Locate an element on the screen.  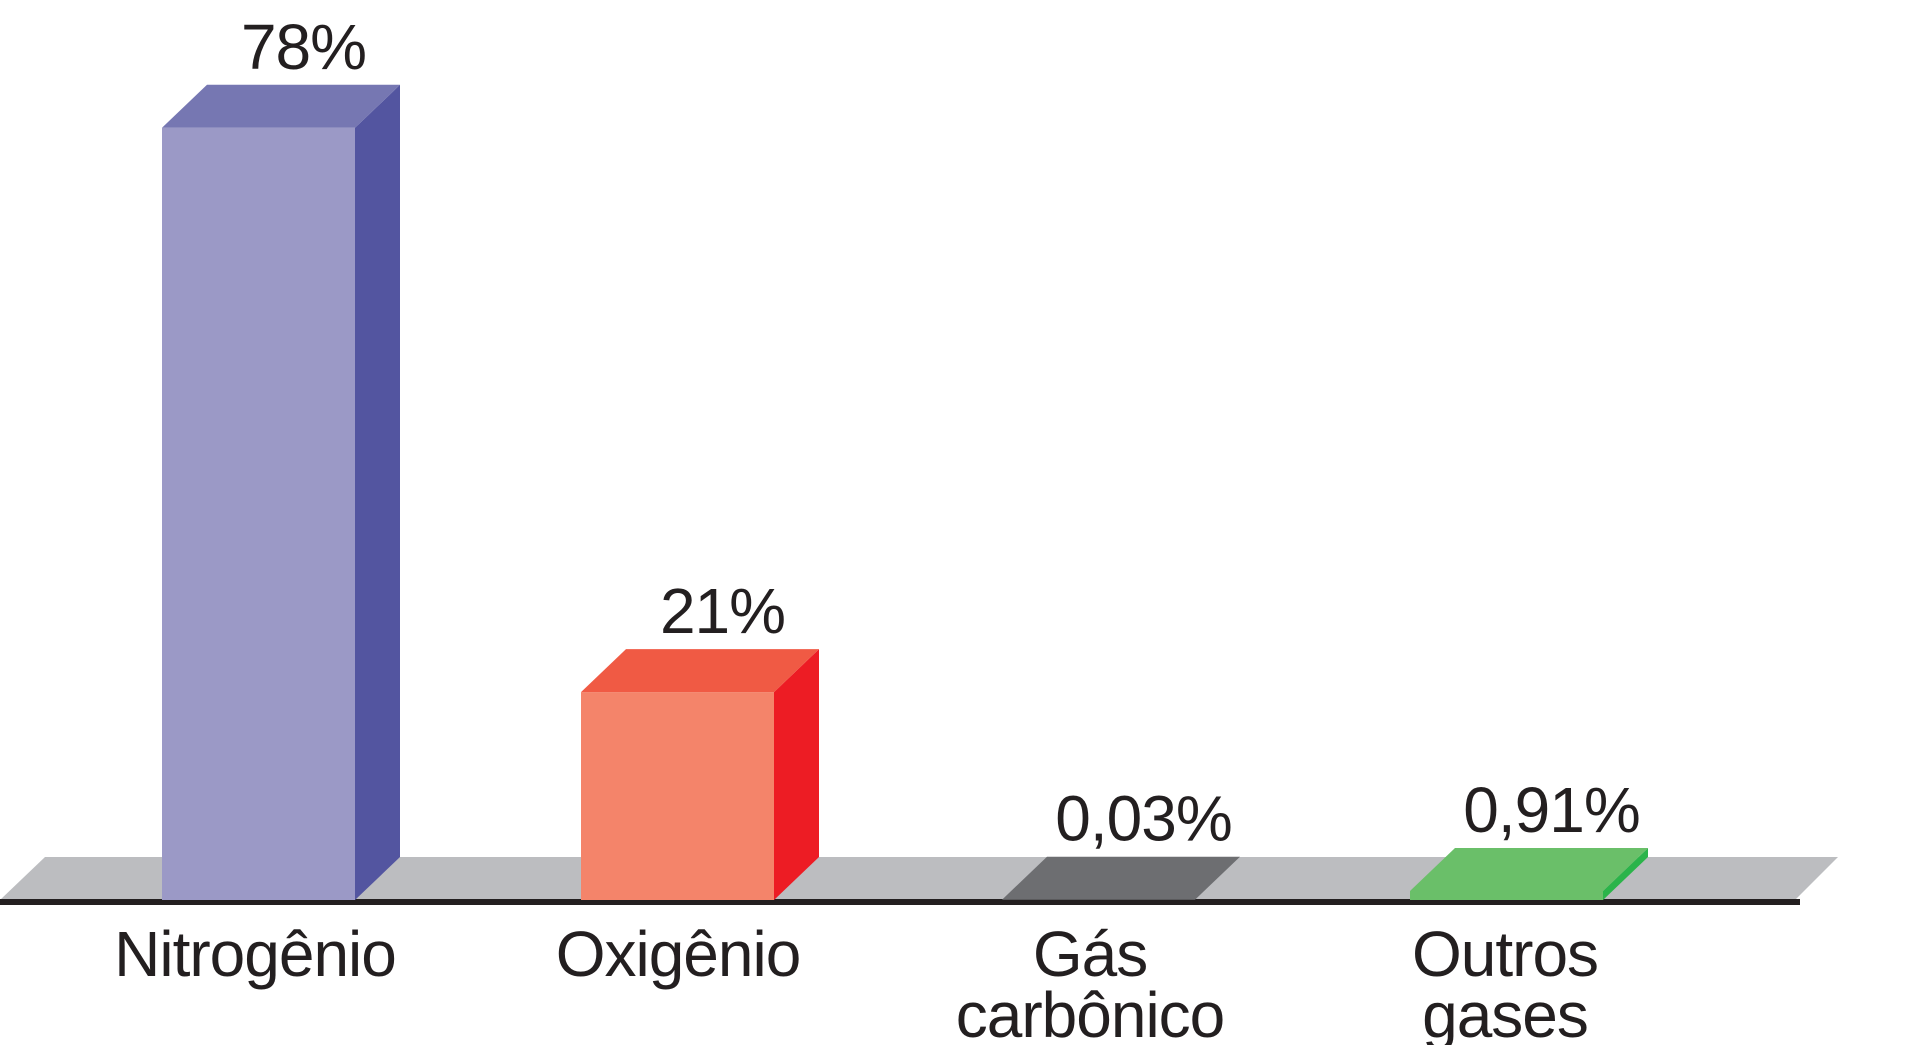
category-label-2-line-0: Gás is located at coordinates (1090, 954).